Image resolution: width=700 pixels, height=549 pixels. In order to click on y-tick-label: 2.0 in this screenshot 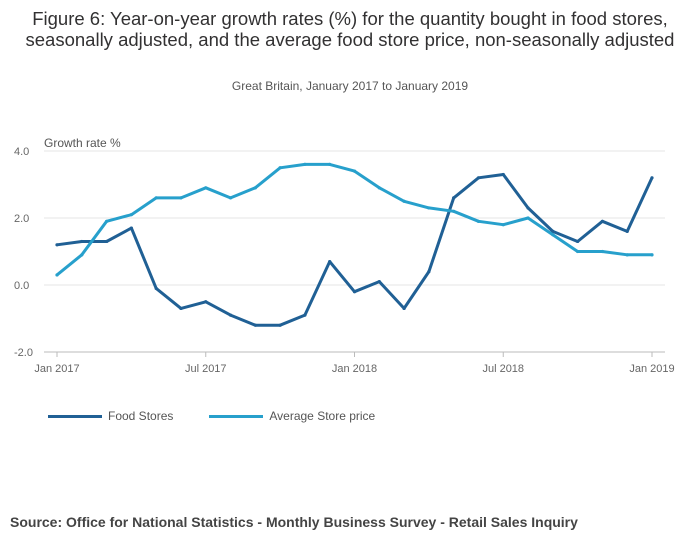, I will do `click(21, 219)`.